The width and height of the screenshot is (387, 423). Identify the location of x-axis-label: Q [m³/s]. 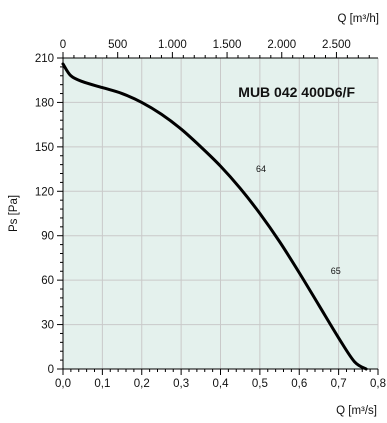
(356, 411).